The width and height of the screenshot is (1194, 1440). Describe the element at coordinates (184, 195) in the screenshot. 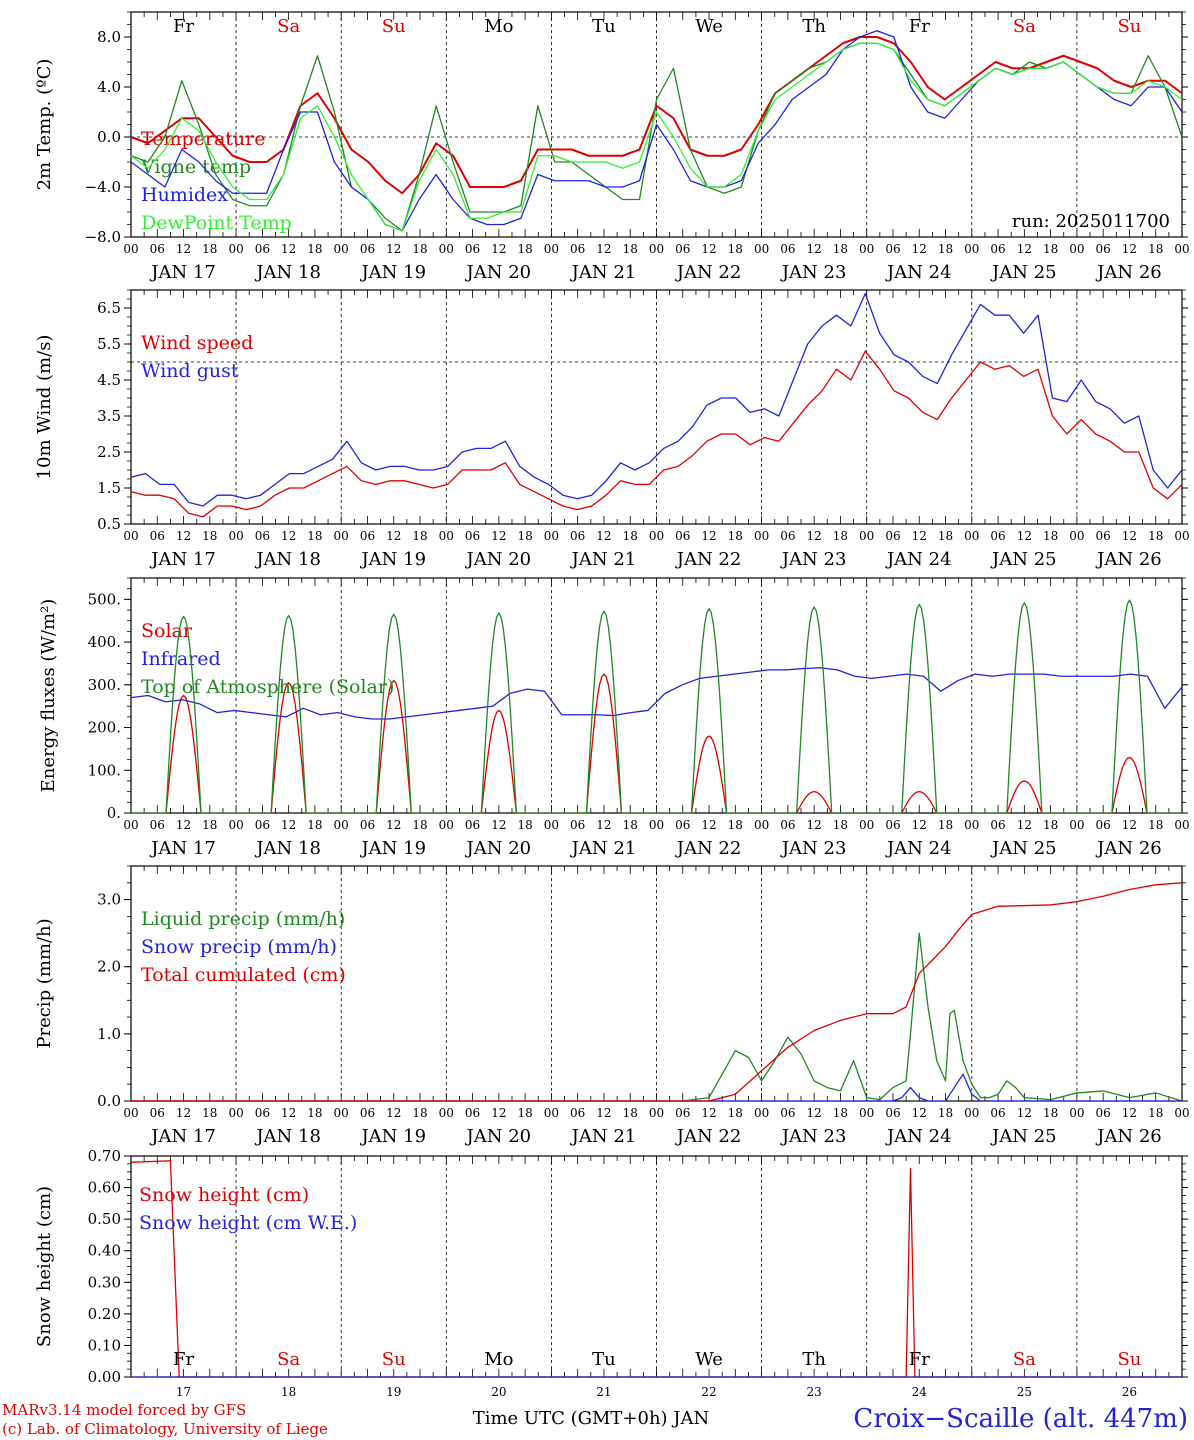

I see `legend-entry: Humidex` at that location.